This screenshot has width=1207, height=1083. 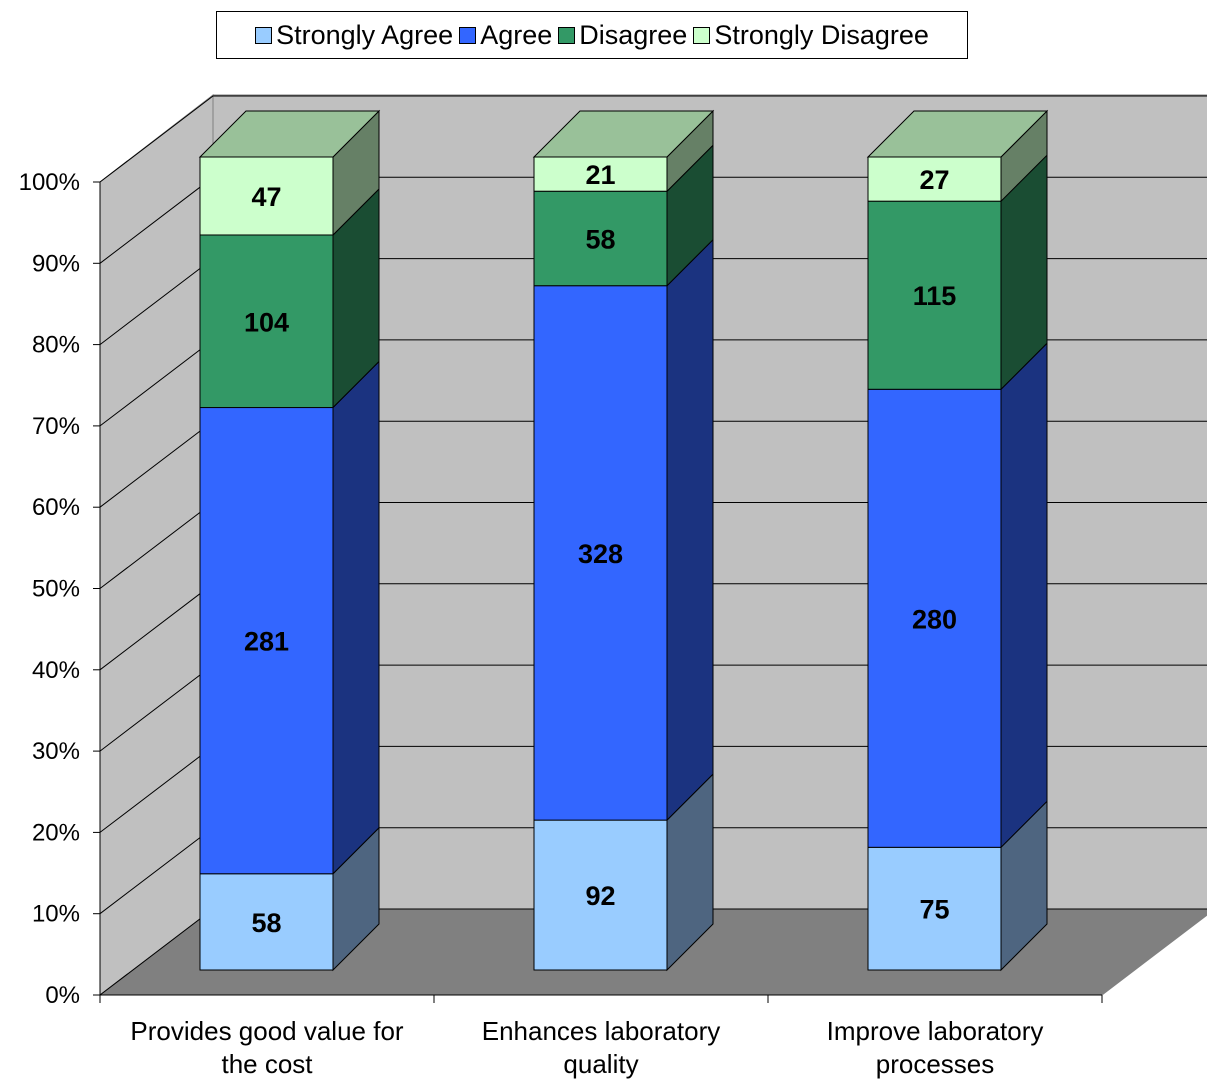 I want to click on bar-segment: 27, so click(x=957, y=156).